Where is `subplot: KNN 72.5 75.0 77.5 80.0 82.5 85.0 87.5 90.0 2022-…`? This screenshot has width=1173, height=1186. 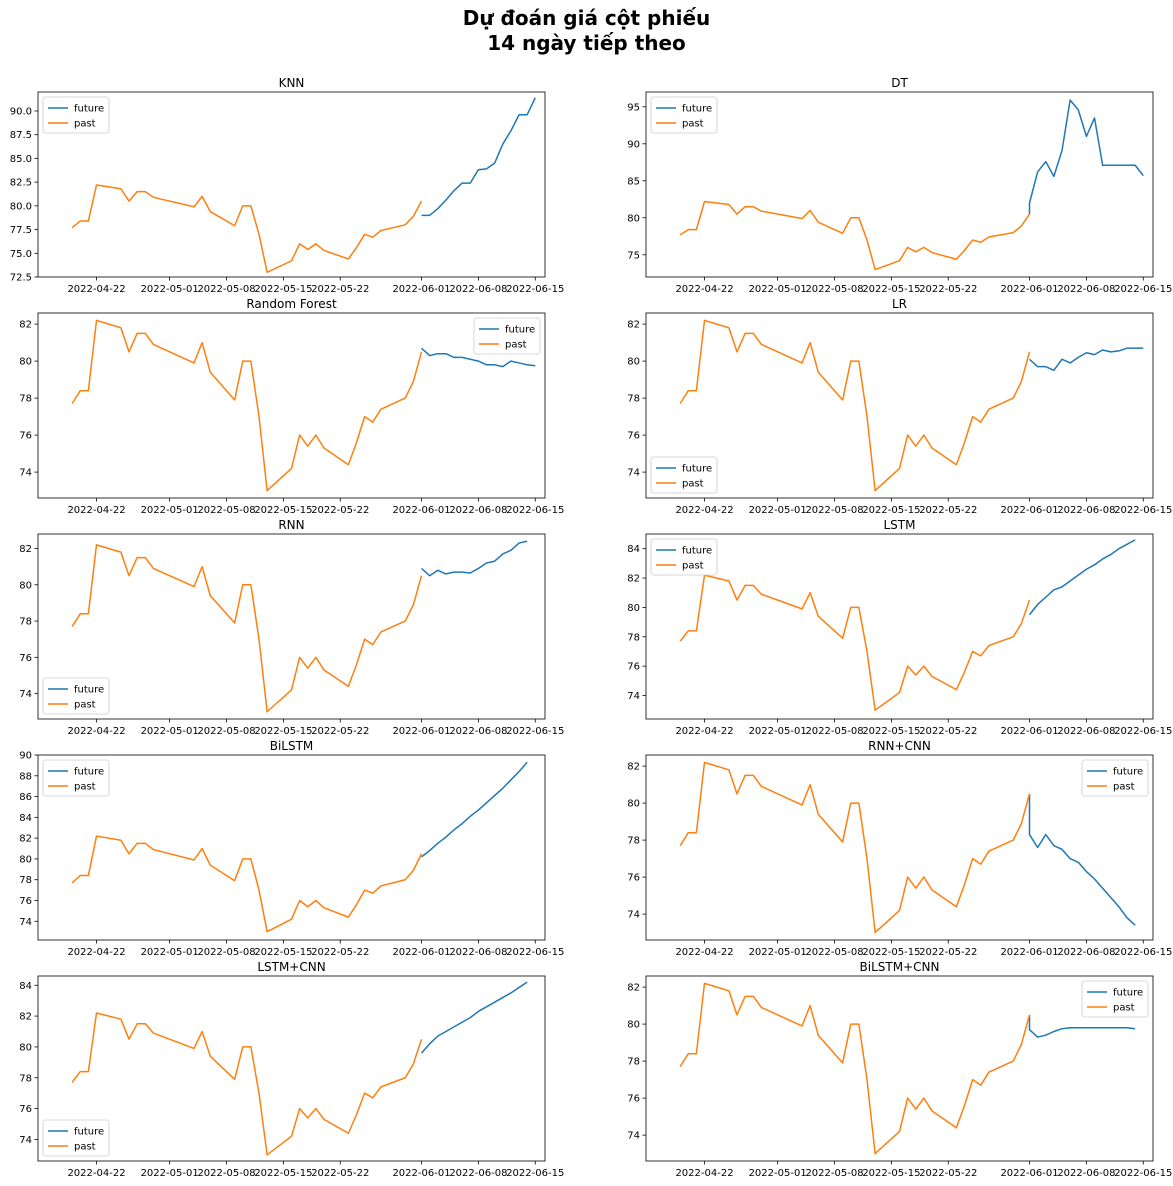 subplot: KNN 72.5 75.0 77.5 80.0 82.5 85.0 87.5 90.0 2022-… is located at coordinates (287, 185).